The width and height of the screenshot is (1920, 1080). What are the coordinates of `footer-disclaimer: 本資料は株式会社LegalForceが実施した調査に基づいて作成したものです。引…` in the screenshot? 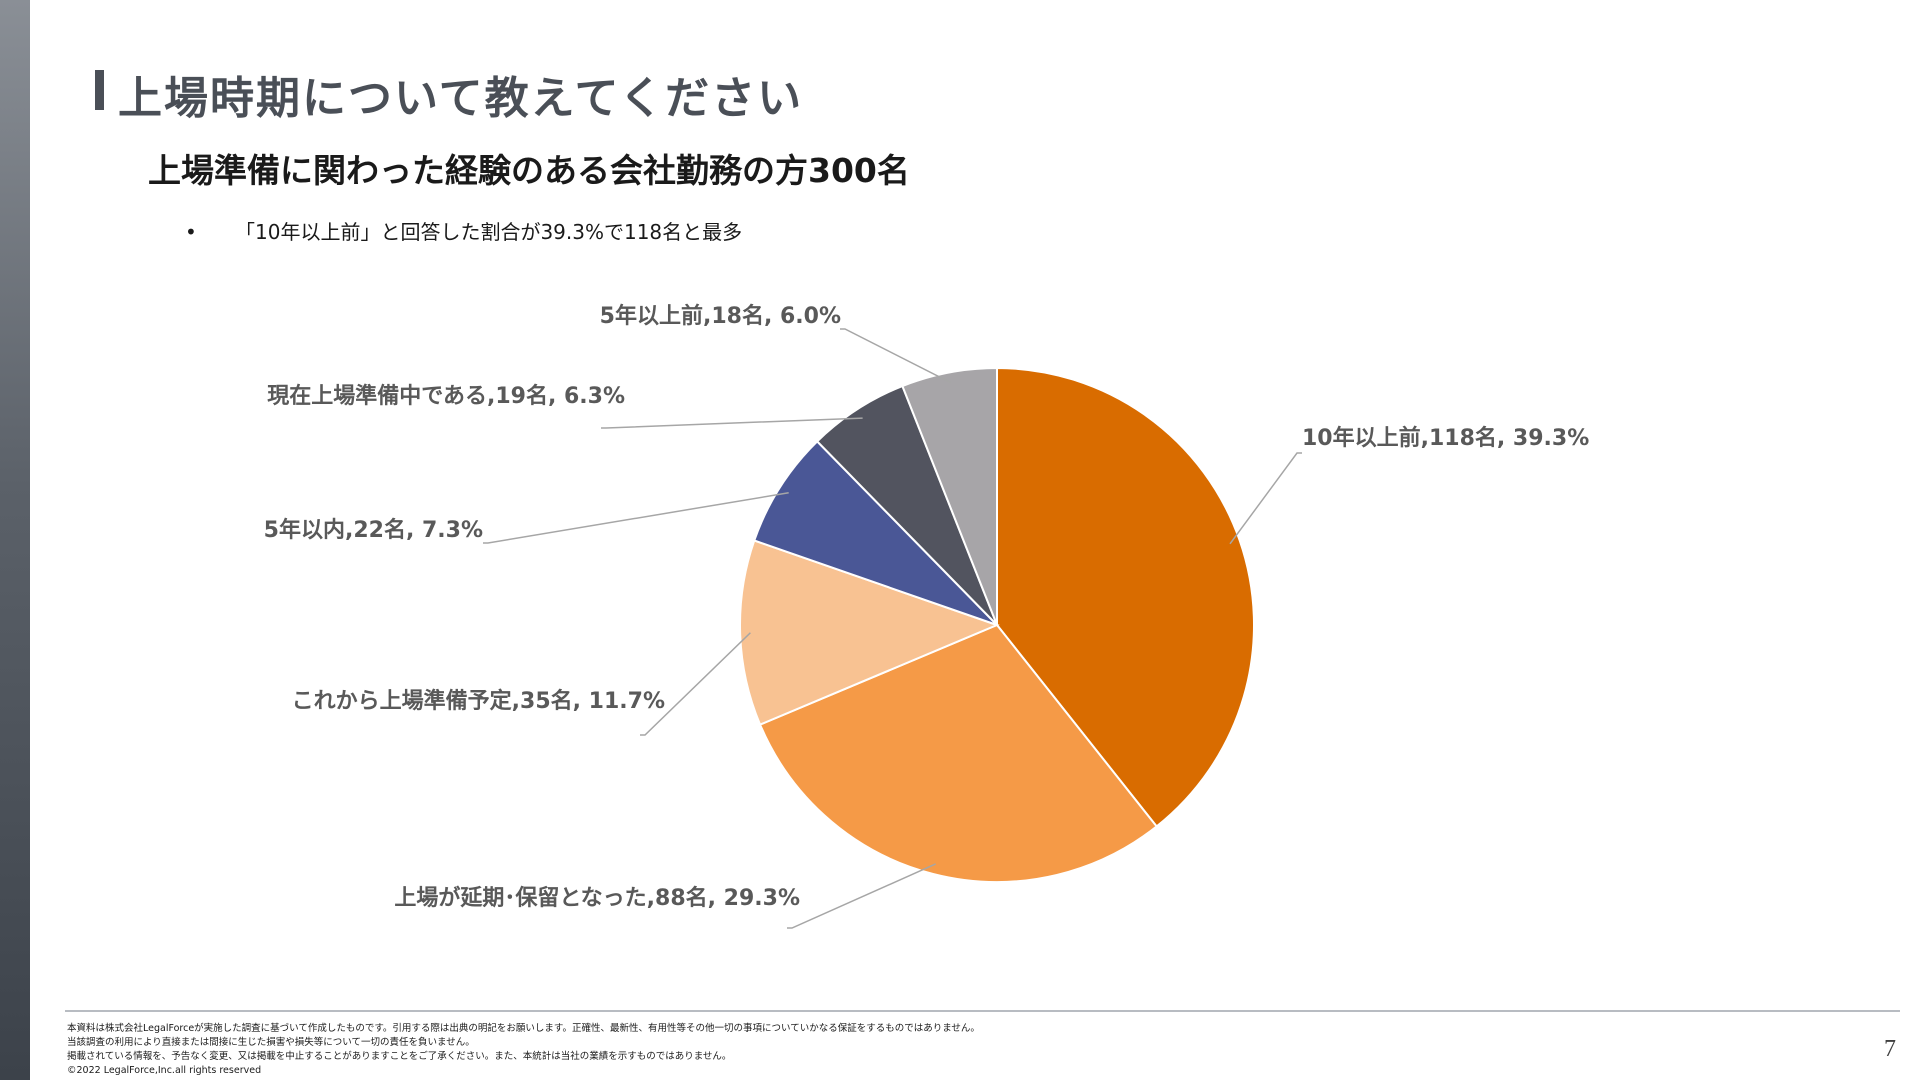 It's located at (523, 1050).